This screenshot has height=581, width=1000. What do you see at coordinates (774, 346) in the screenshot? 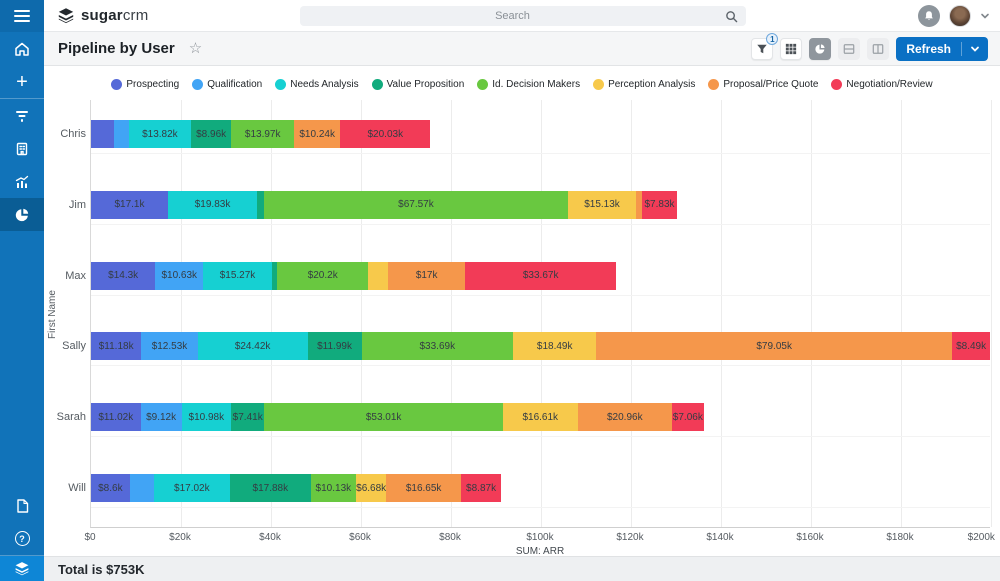
I see `bar-segment: $79.05k` at bounding box center [774, 346].